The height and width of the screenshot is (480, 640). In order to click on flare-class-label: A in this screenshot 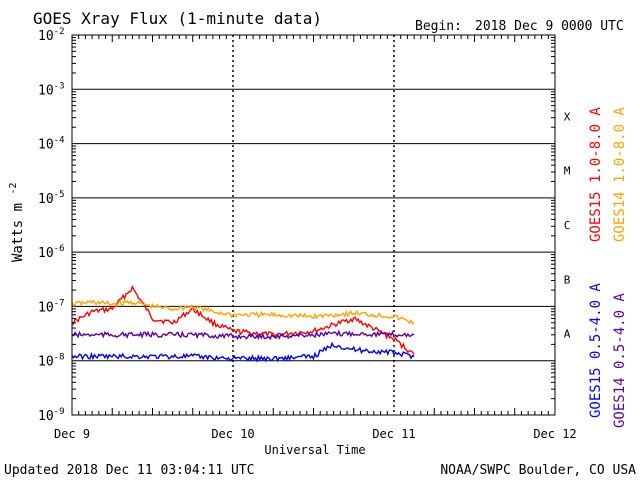, I will do `click(567, 334)`.